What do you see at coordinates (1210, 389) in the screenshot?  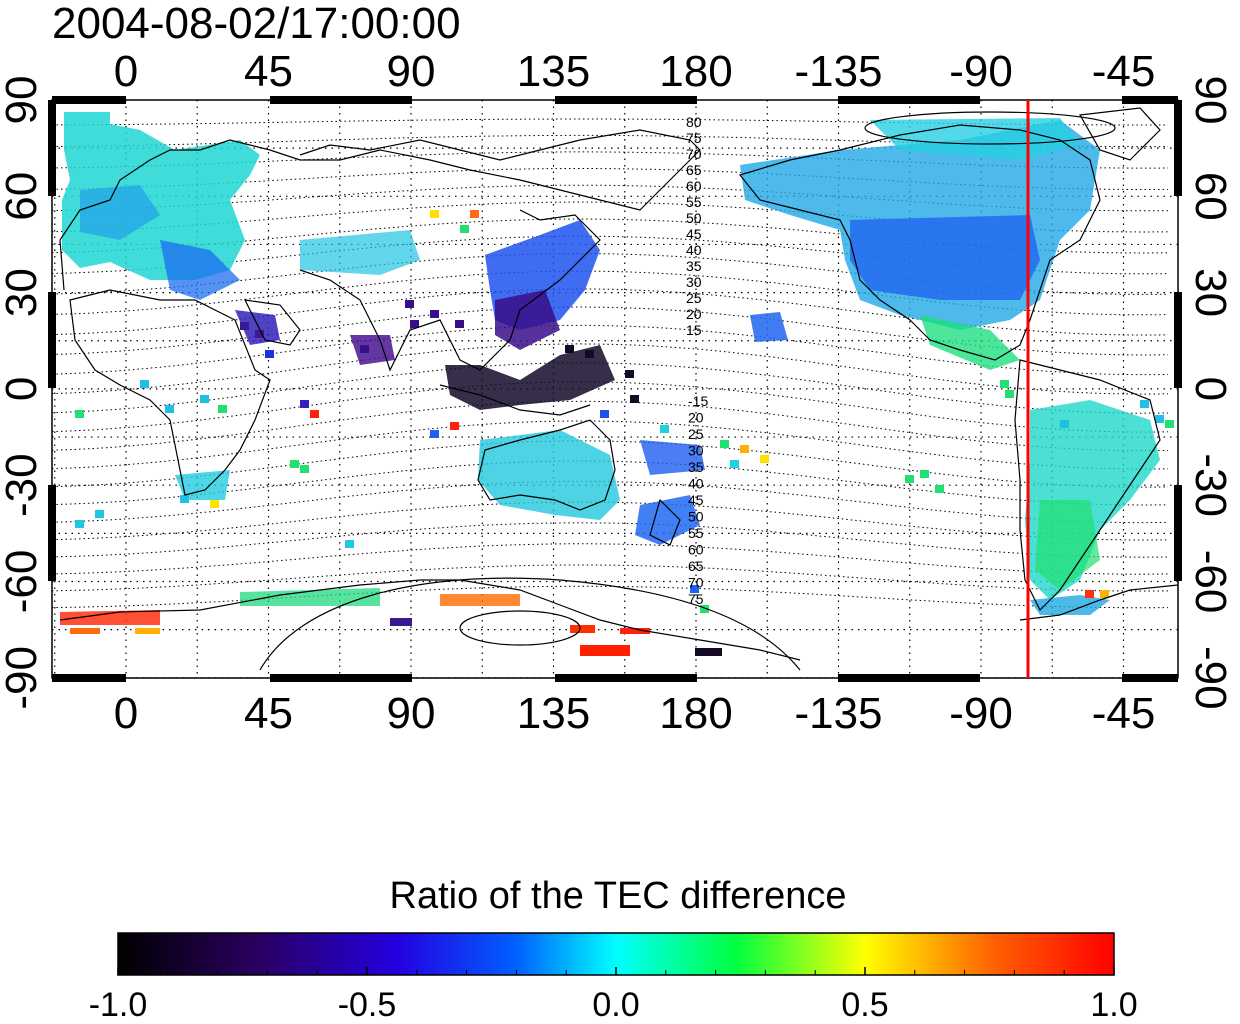 I see `lat-tick-label: 0` at bounding box center [1210, 389].